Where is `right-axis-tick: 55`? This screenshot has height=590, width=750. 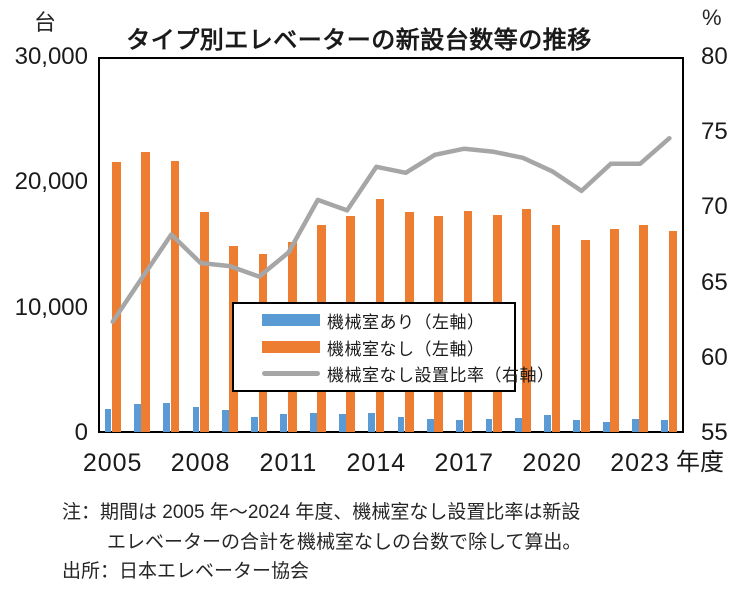 right-axis-tick: 55 is located at coordinates (714, 432).